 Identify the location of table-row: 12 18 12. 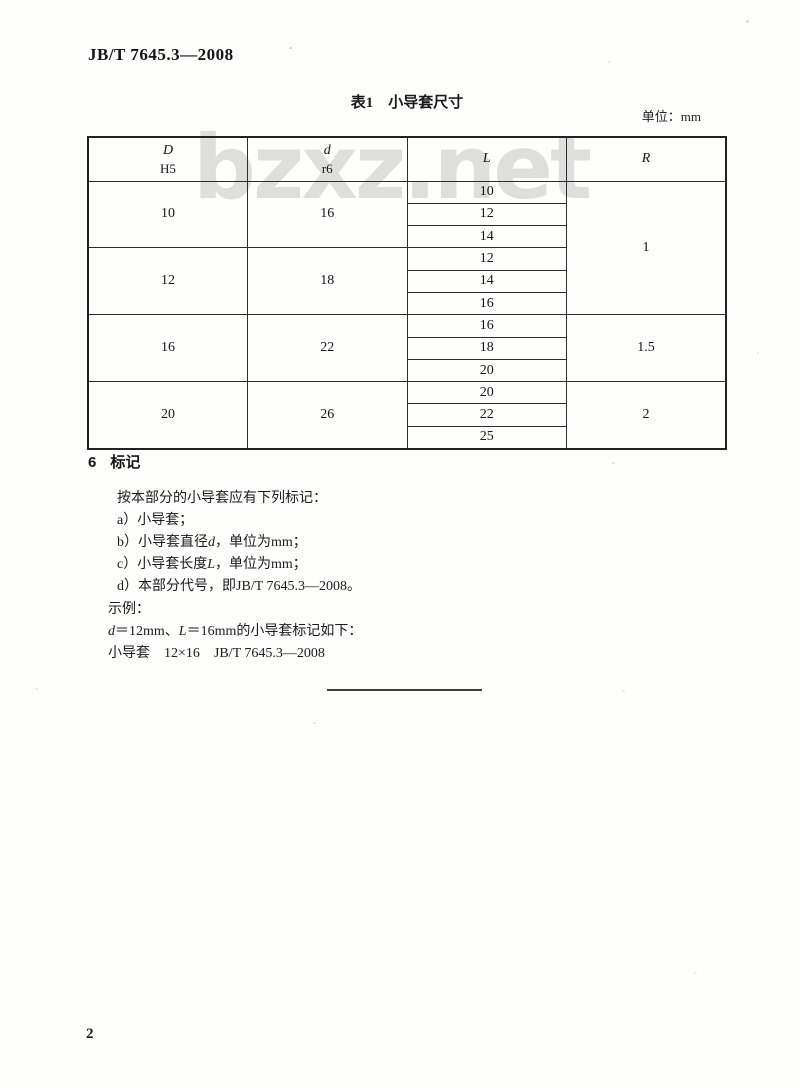
(406, 281).